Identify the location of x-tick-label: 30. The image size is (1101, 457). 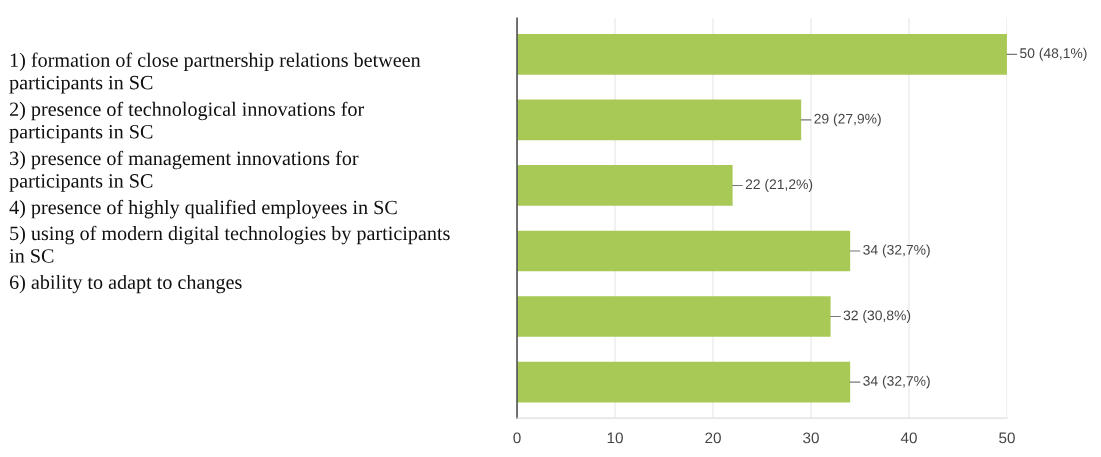
(811, 438).